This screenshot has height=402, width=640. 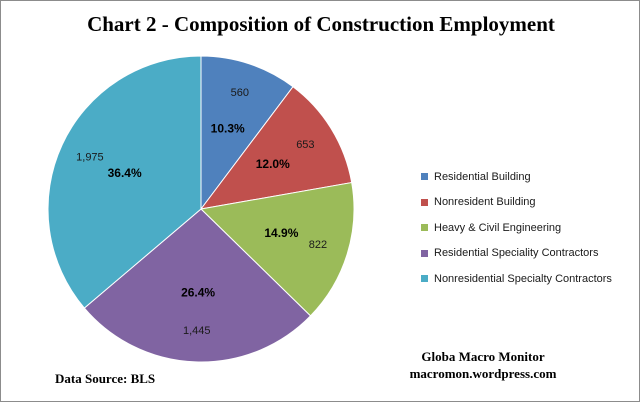 I want to click on legend-item: Nonresidential Specialty Contractors, so click(x=516, y=279).